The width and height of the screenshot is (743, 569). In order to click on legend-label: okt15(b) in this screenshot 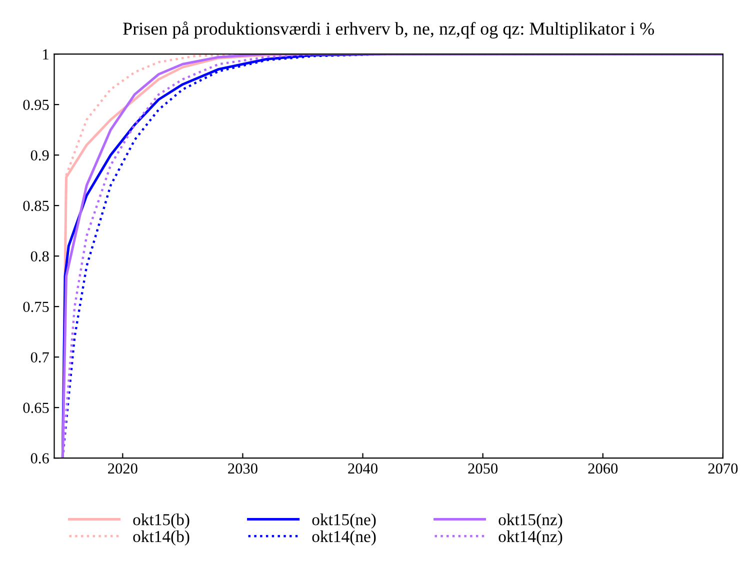, I will do `click(161, 521)`.